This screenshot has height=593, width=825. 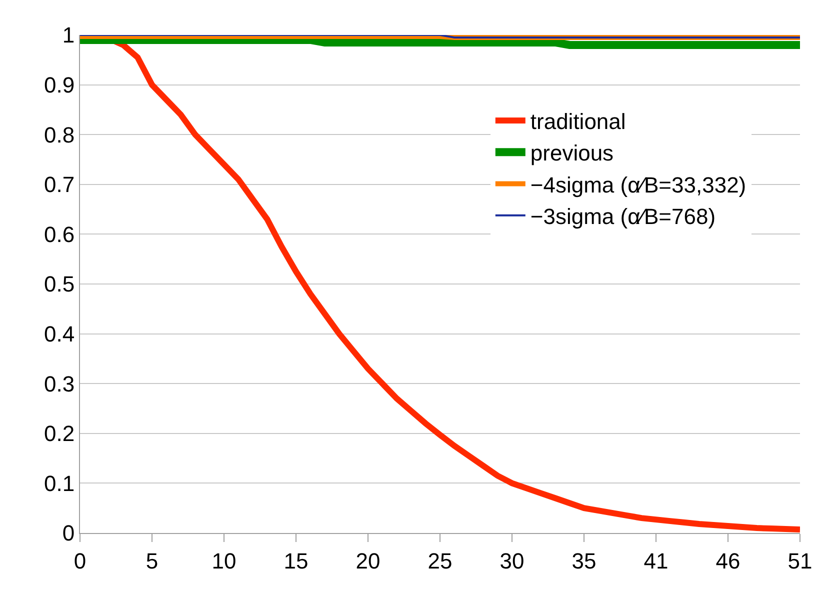 What do you see at coordinates (296, 561) in the screenshot?
I see `x-tick-label: 15` at bounding box center [296, 561].